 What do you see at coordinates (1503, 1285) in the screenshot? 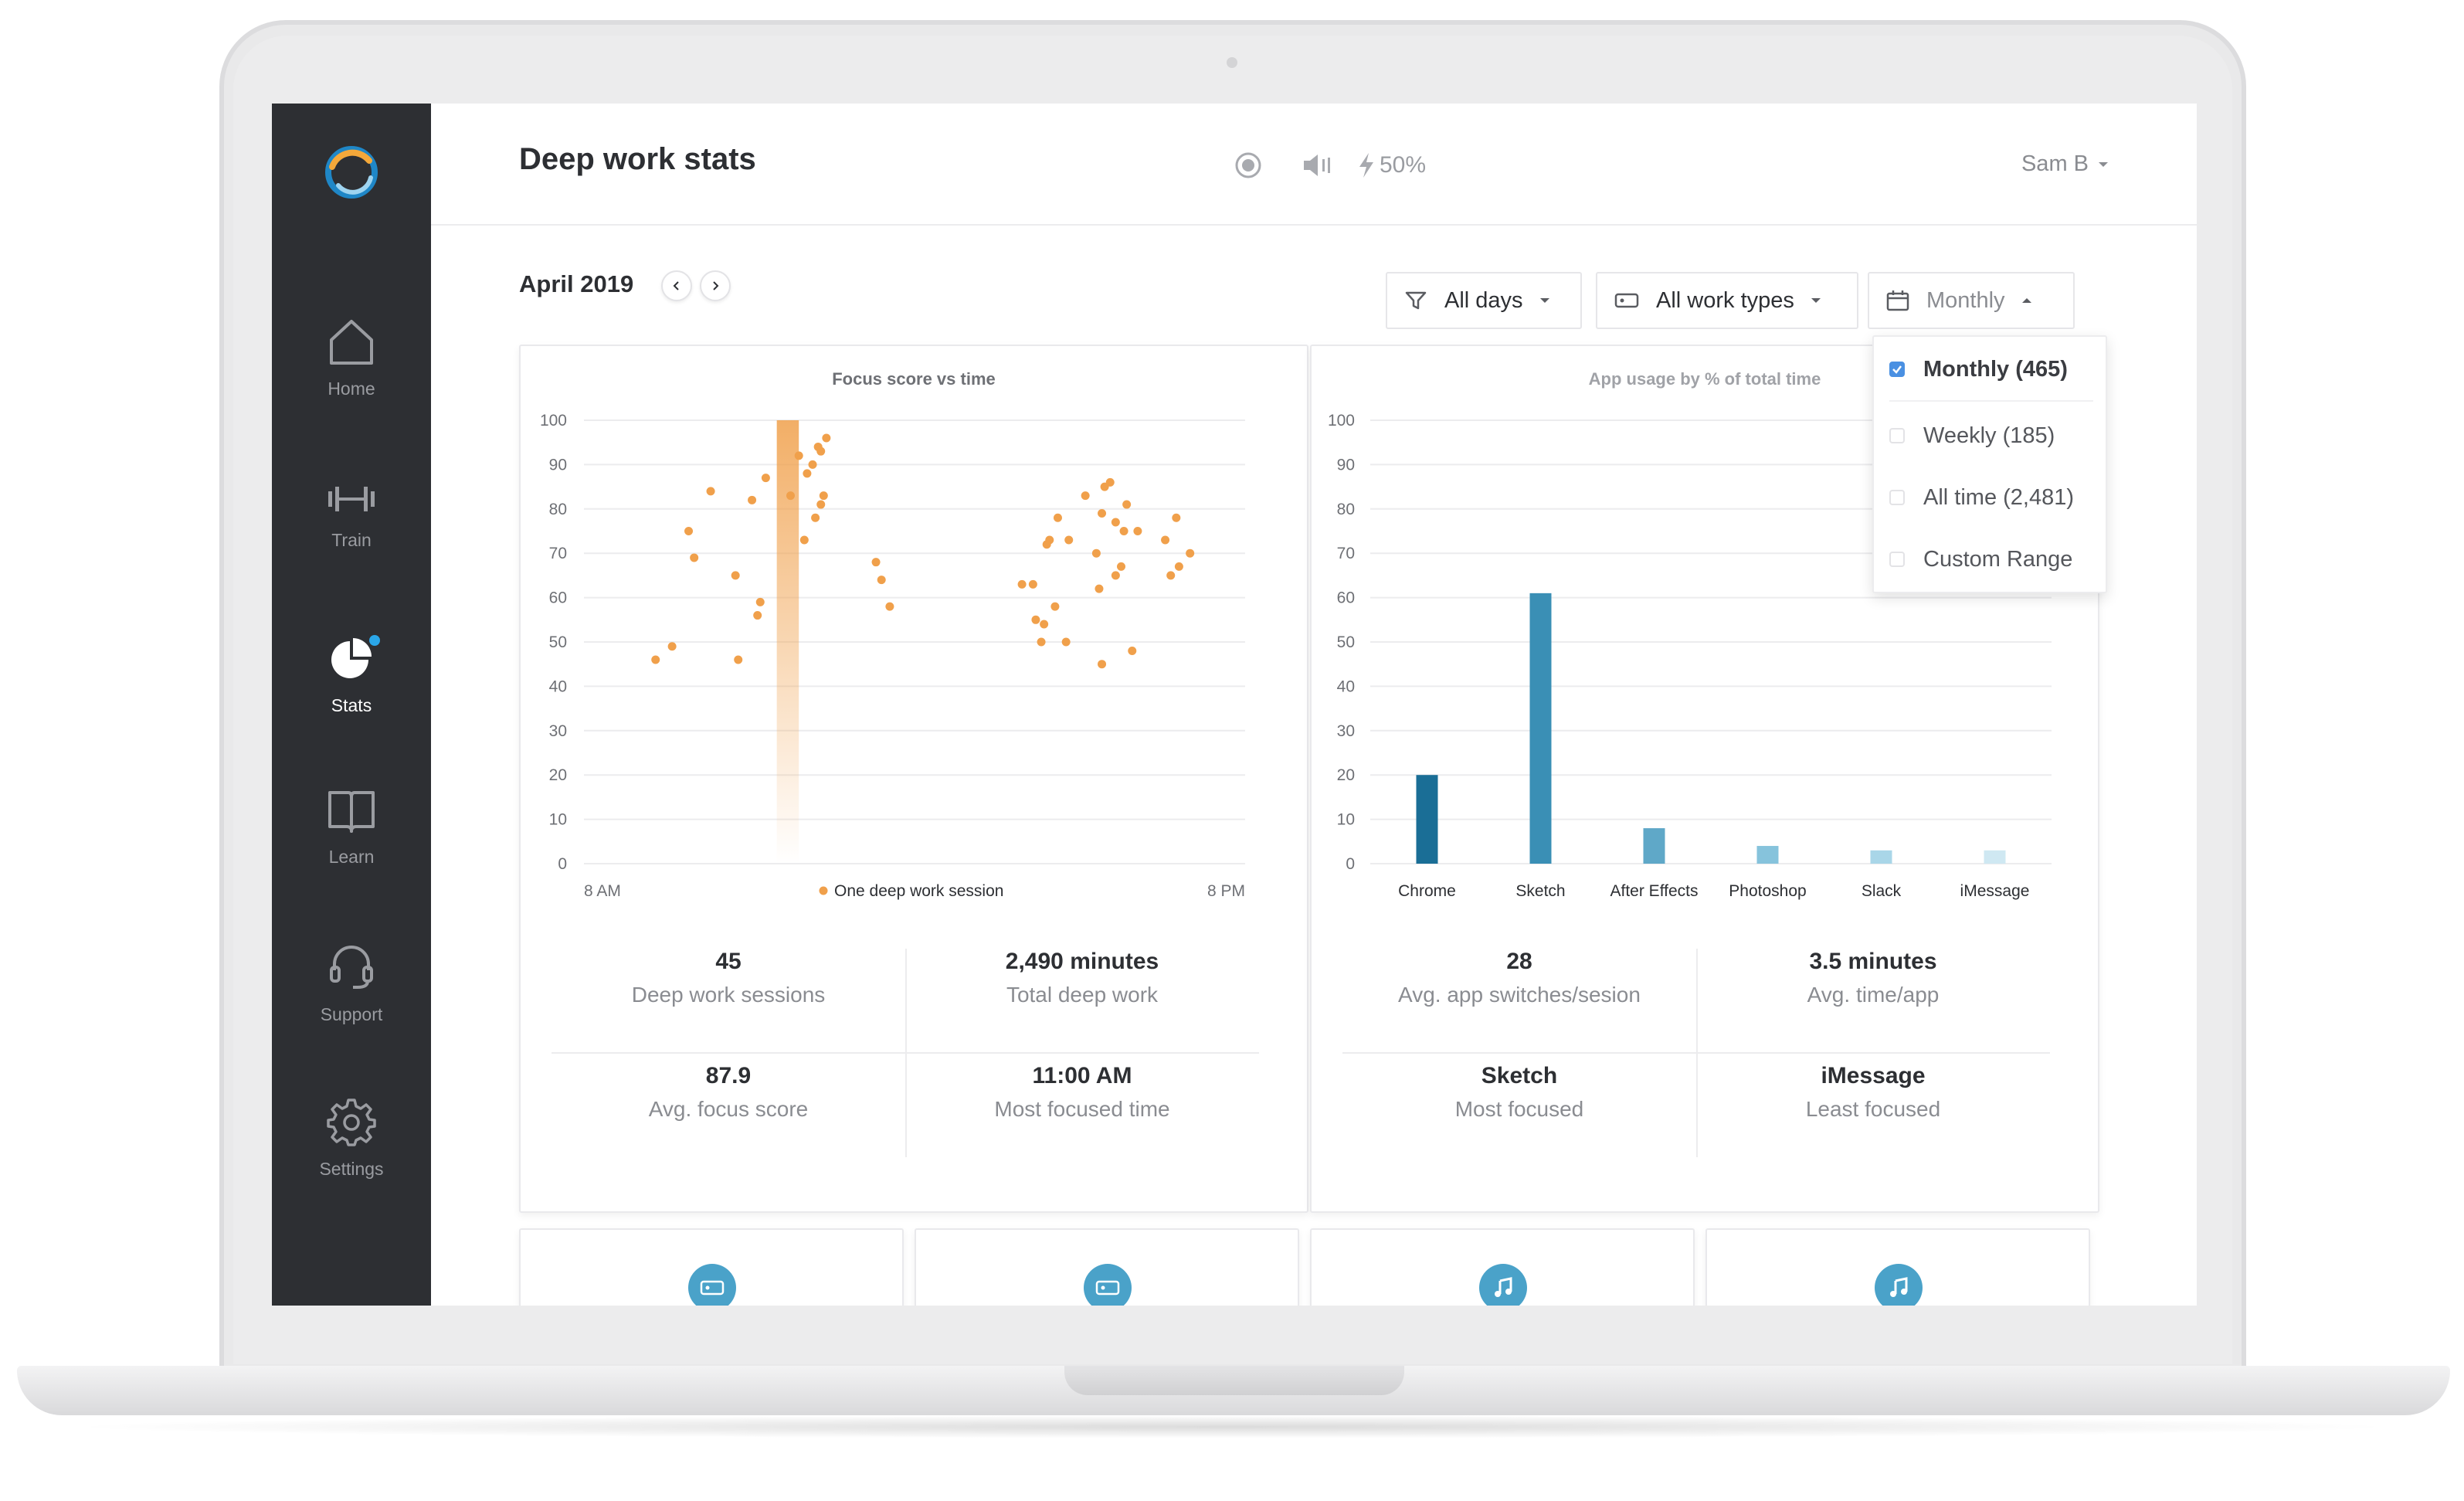
I see `music-note-icon` at bounding box center [1503, 1285].